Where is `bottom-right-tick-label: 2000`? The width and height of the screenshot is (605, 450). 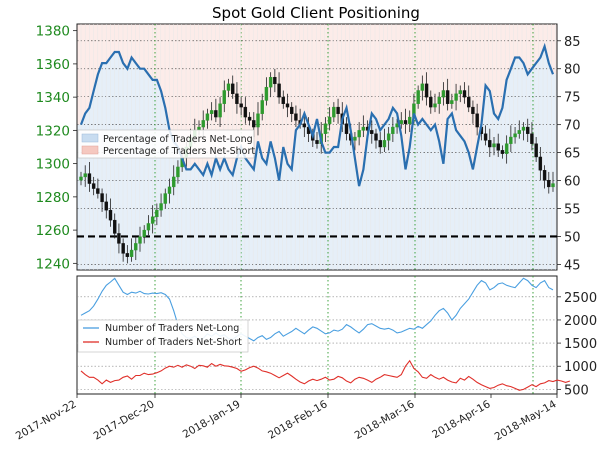
bottom-right-tick-label: 2000 is located at coordinates (580, 321).